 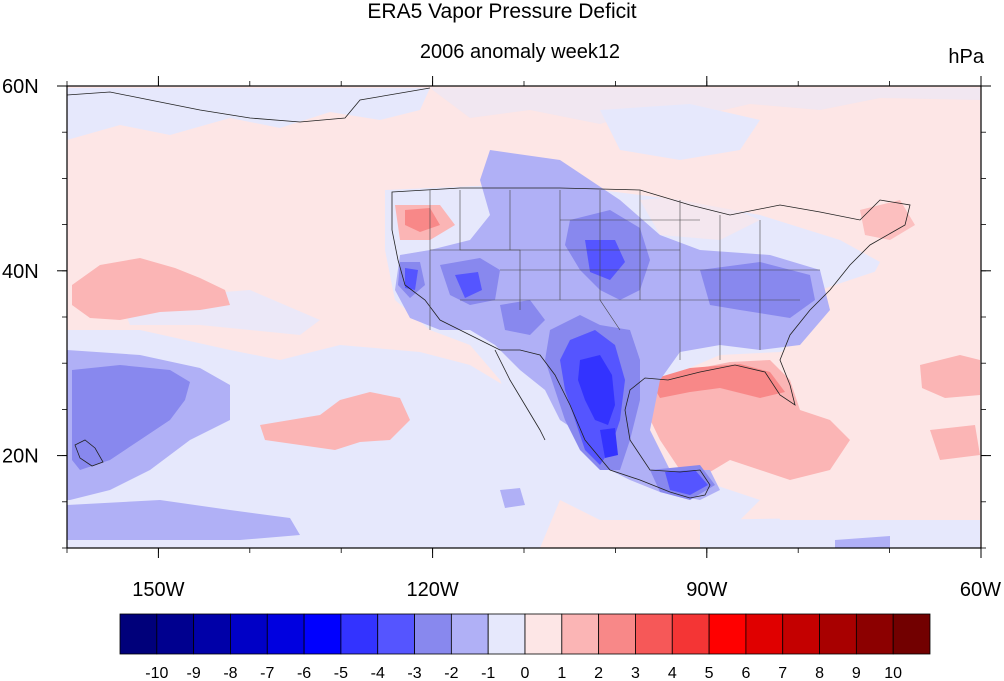 I want to click on colorbar-label: 0, so click(x=525, y=673).